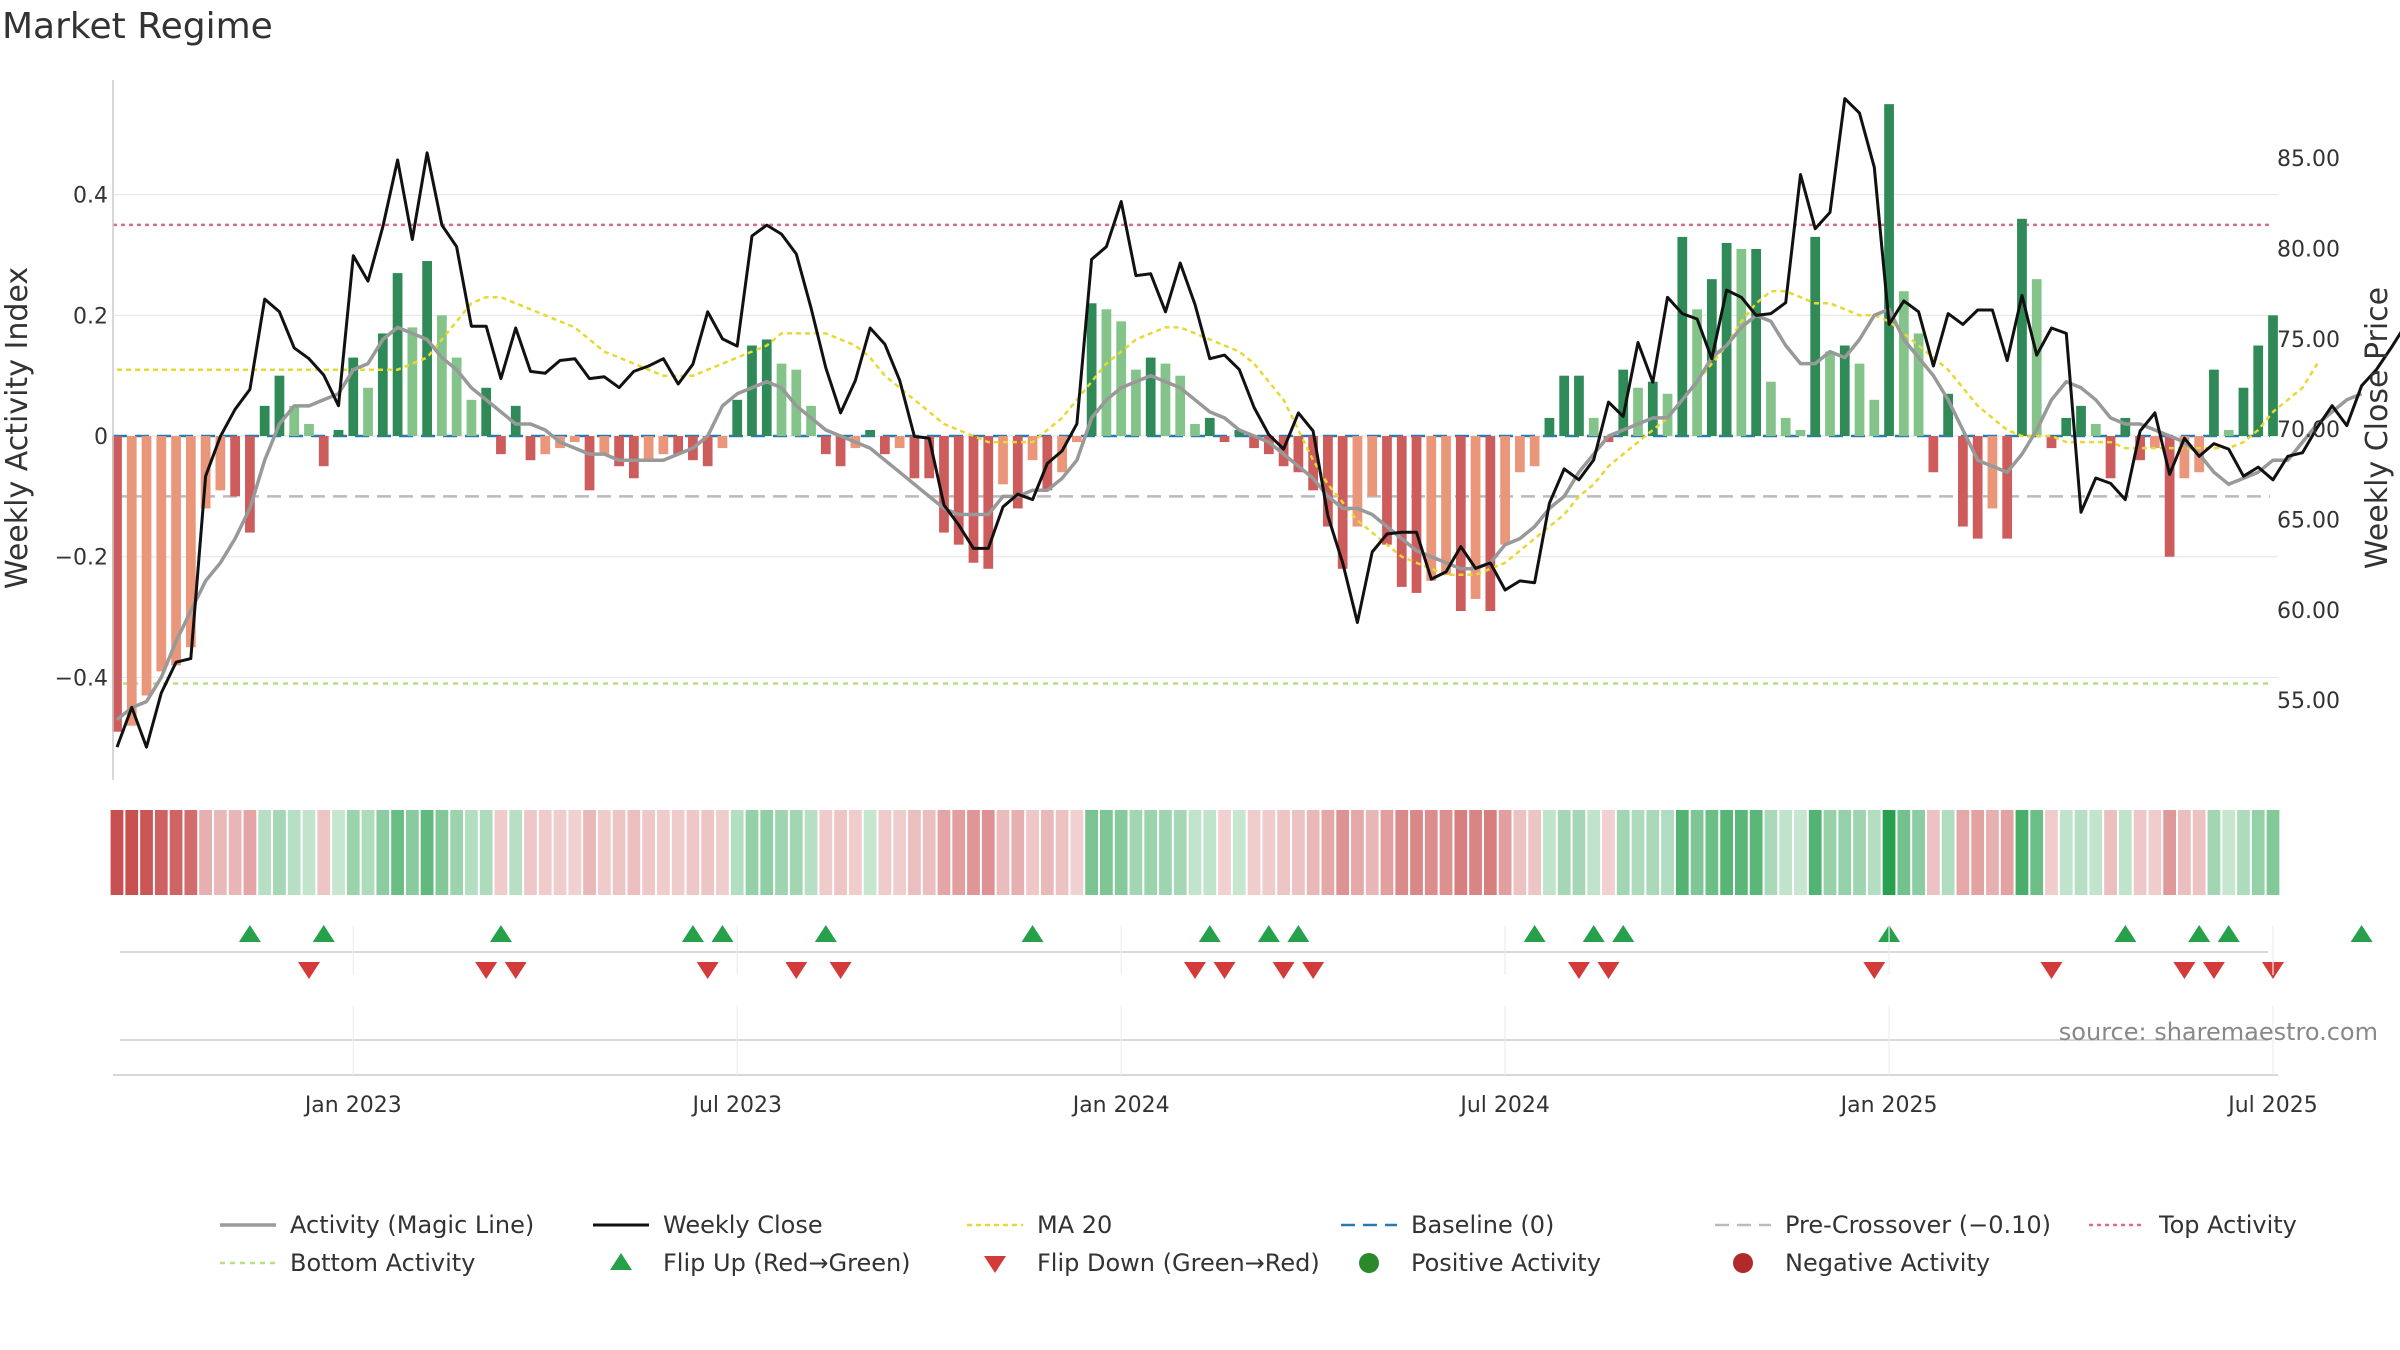 The image size is (2400, 1350). What do you see at coordinates (787, 1263) in the screenshot?
I see `legend-label: Flip Up (Red→Green)` at bounding box center [787, 1263].